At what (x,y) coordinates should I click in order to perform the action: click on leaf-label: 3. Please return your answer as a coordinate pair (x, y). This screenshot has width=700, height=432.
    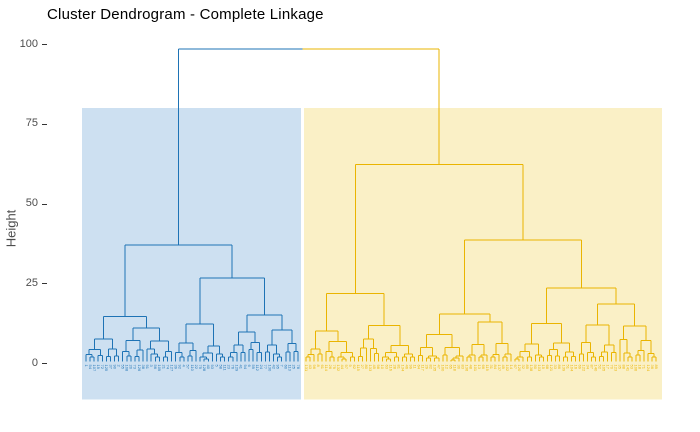
    Looking at the image, I should click on (151, 366).